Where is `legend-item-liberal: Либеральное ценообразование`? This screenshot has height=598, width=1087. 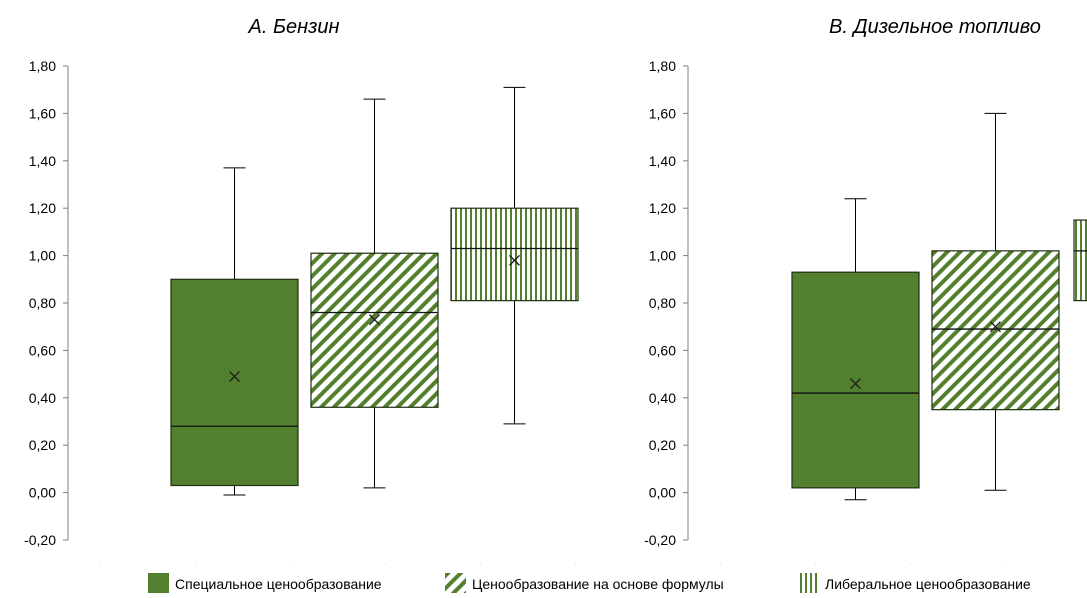
legend-item-liberal: Либеральное ценообразование is located at coordinates (914, 583).